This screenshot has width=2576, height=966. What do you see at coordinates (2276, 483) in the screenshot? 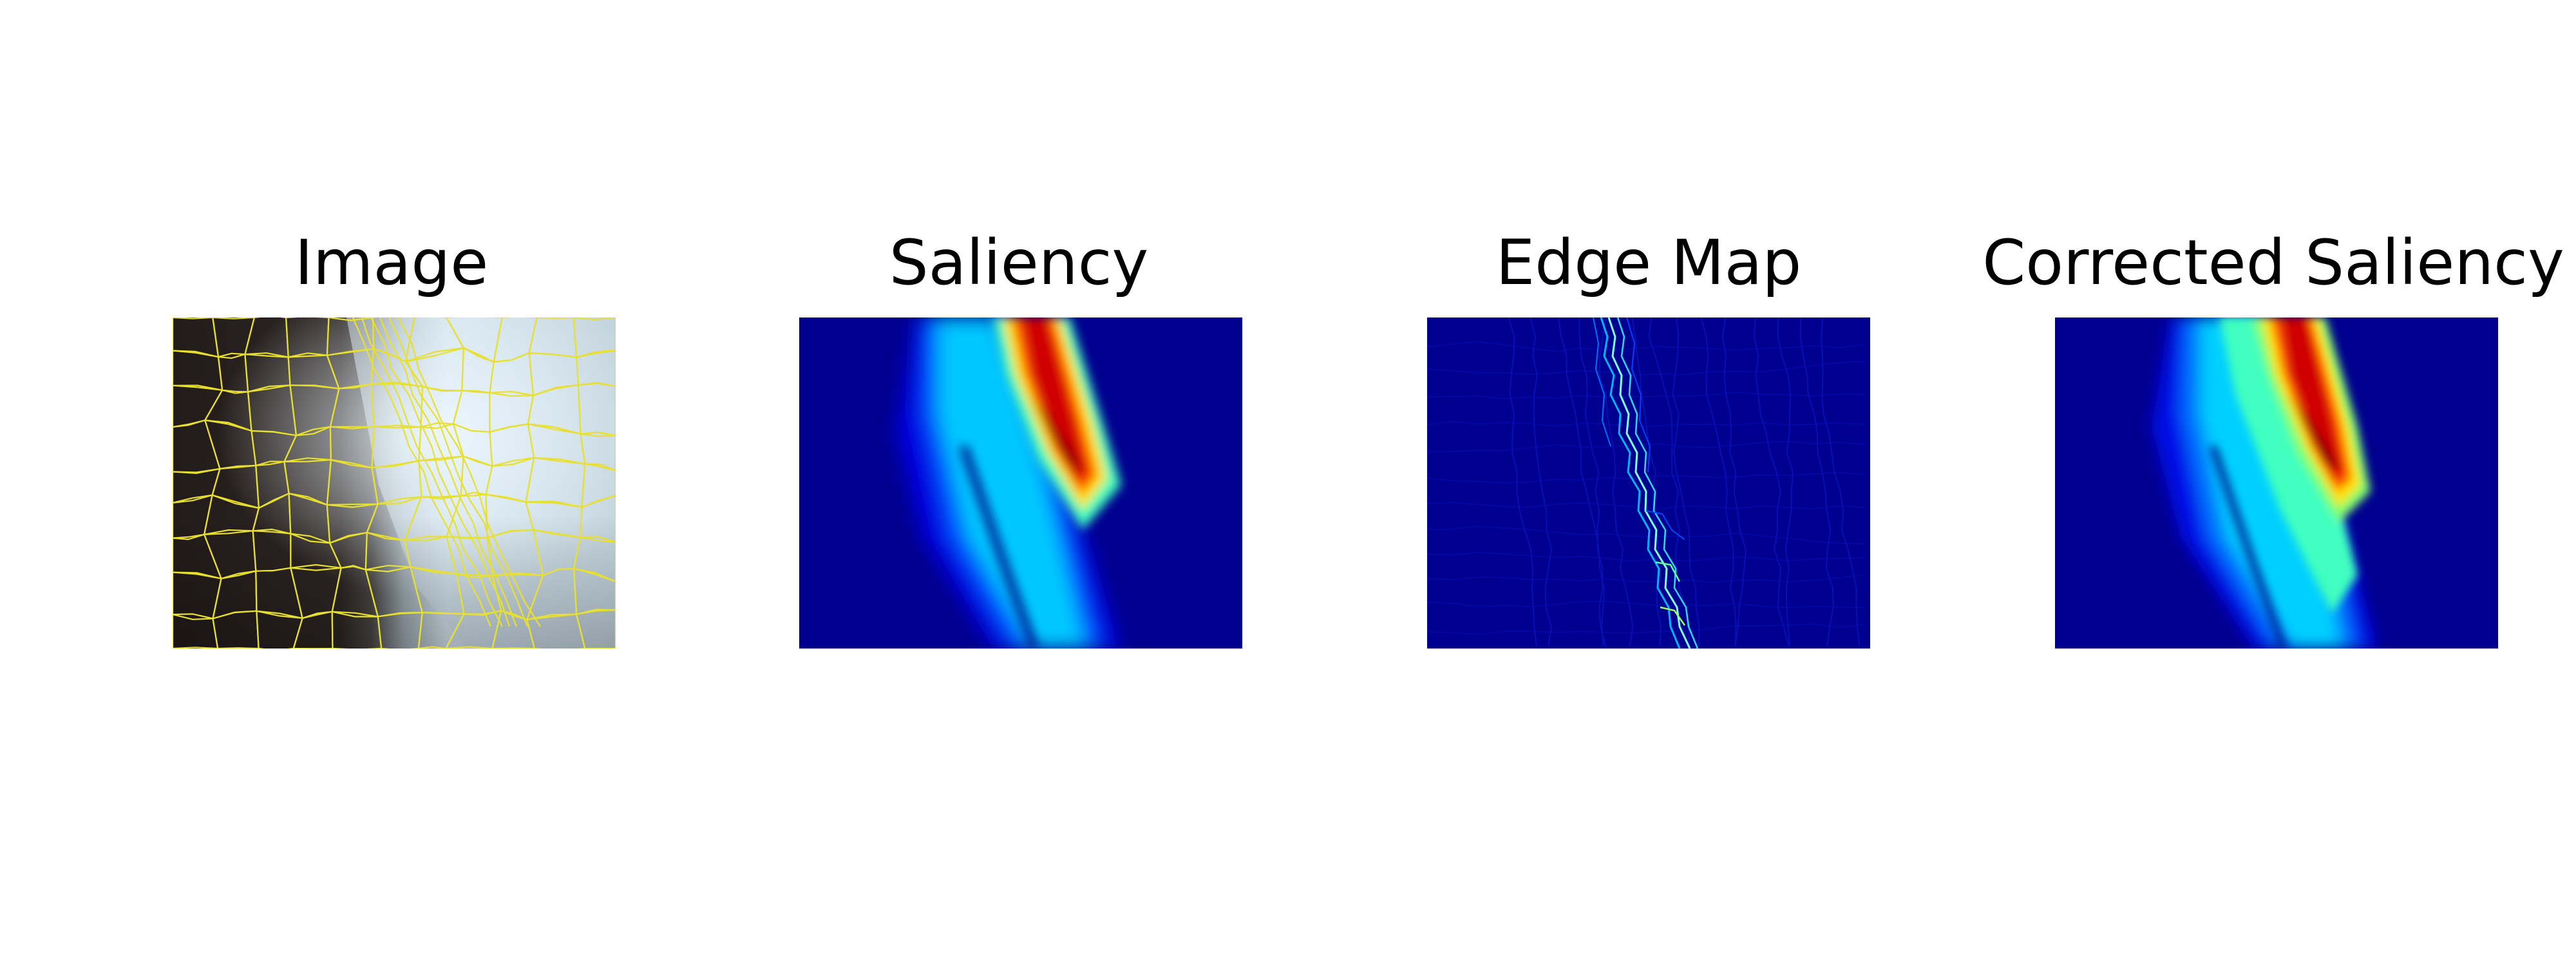
I see `corrected-saliency-heatmap` at bounding box center [2276, 483].